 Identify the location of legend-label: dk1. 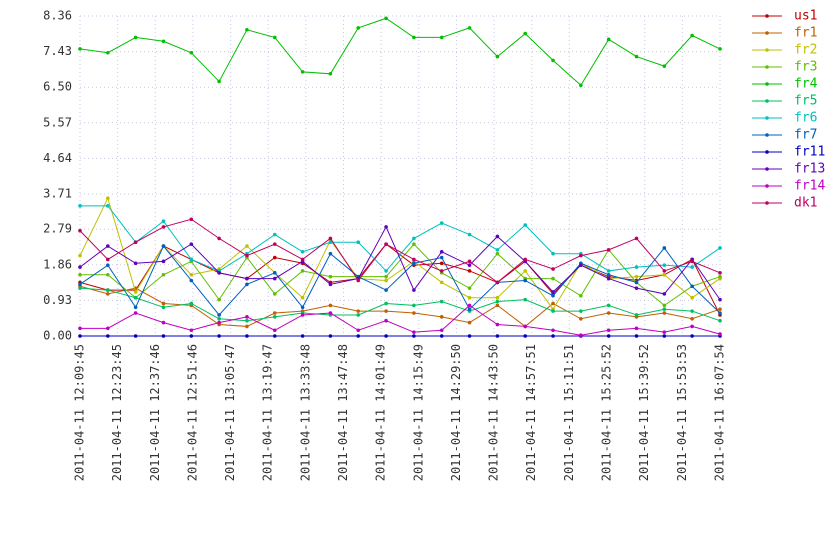
(805, 203).